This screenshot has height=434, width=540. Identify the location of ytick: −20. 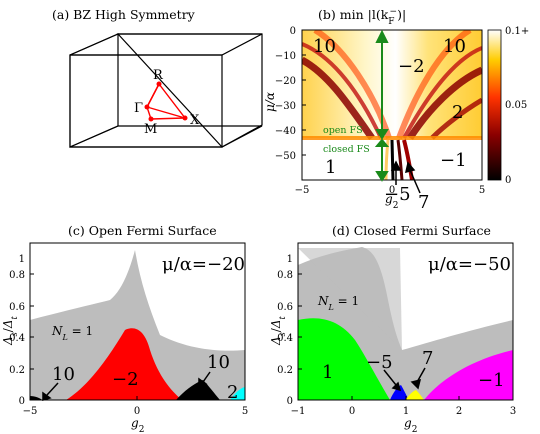
(285, 81).